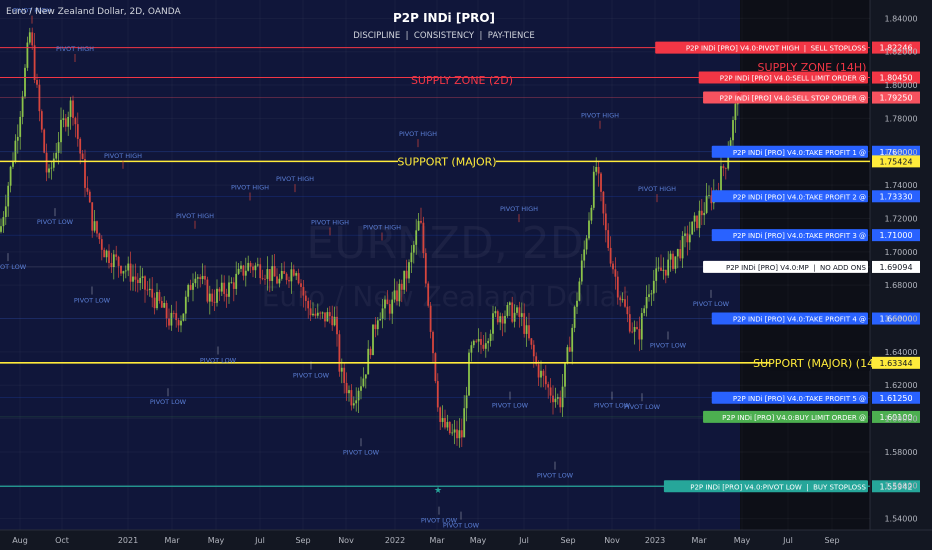 This screenshot has width=932, height=550. Describe the element at coordinates (900, 218) in the screenshot. I see `price-tick-label: 1.72000` at that location.